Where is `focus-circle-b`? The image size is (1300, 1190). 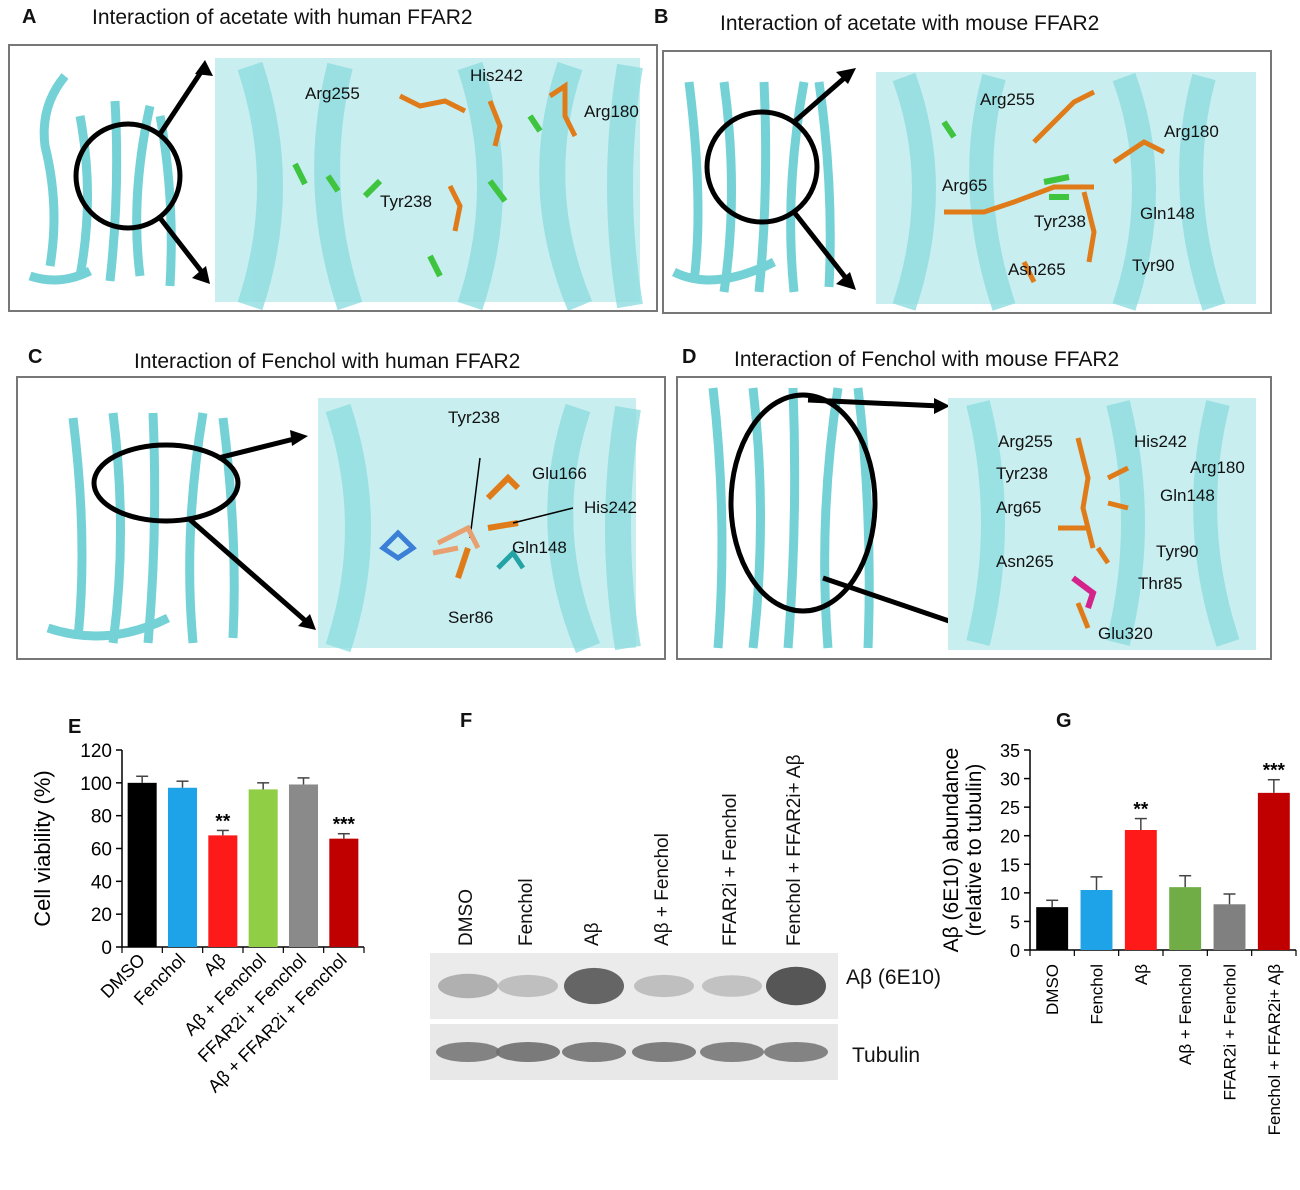 focus-circle-b is located at coordinates (762, 167).